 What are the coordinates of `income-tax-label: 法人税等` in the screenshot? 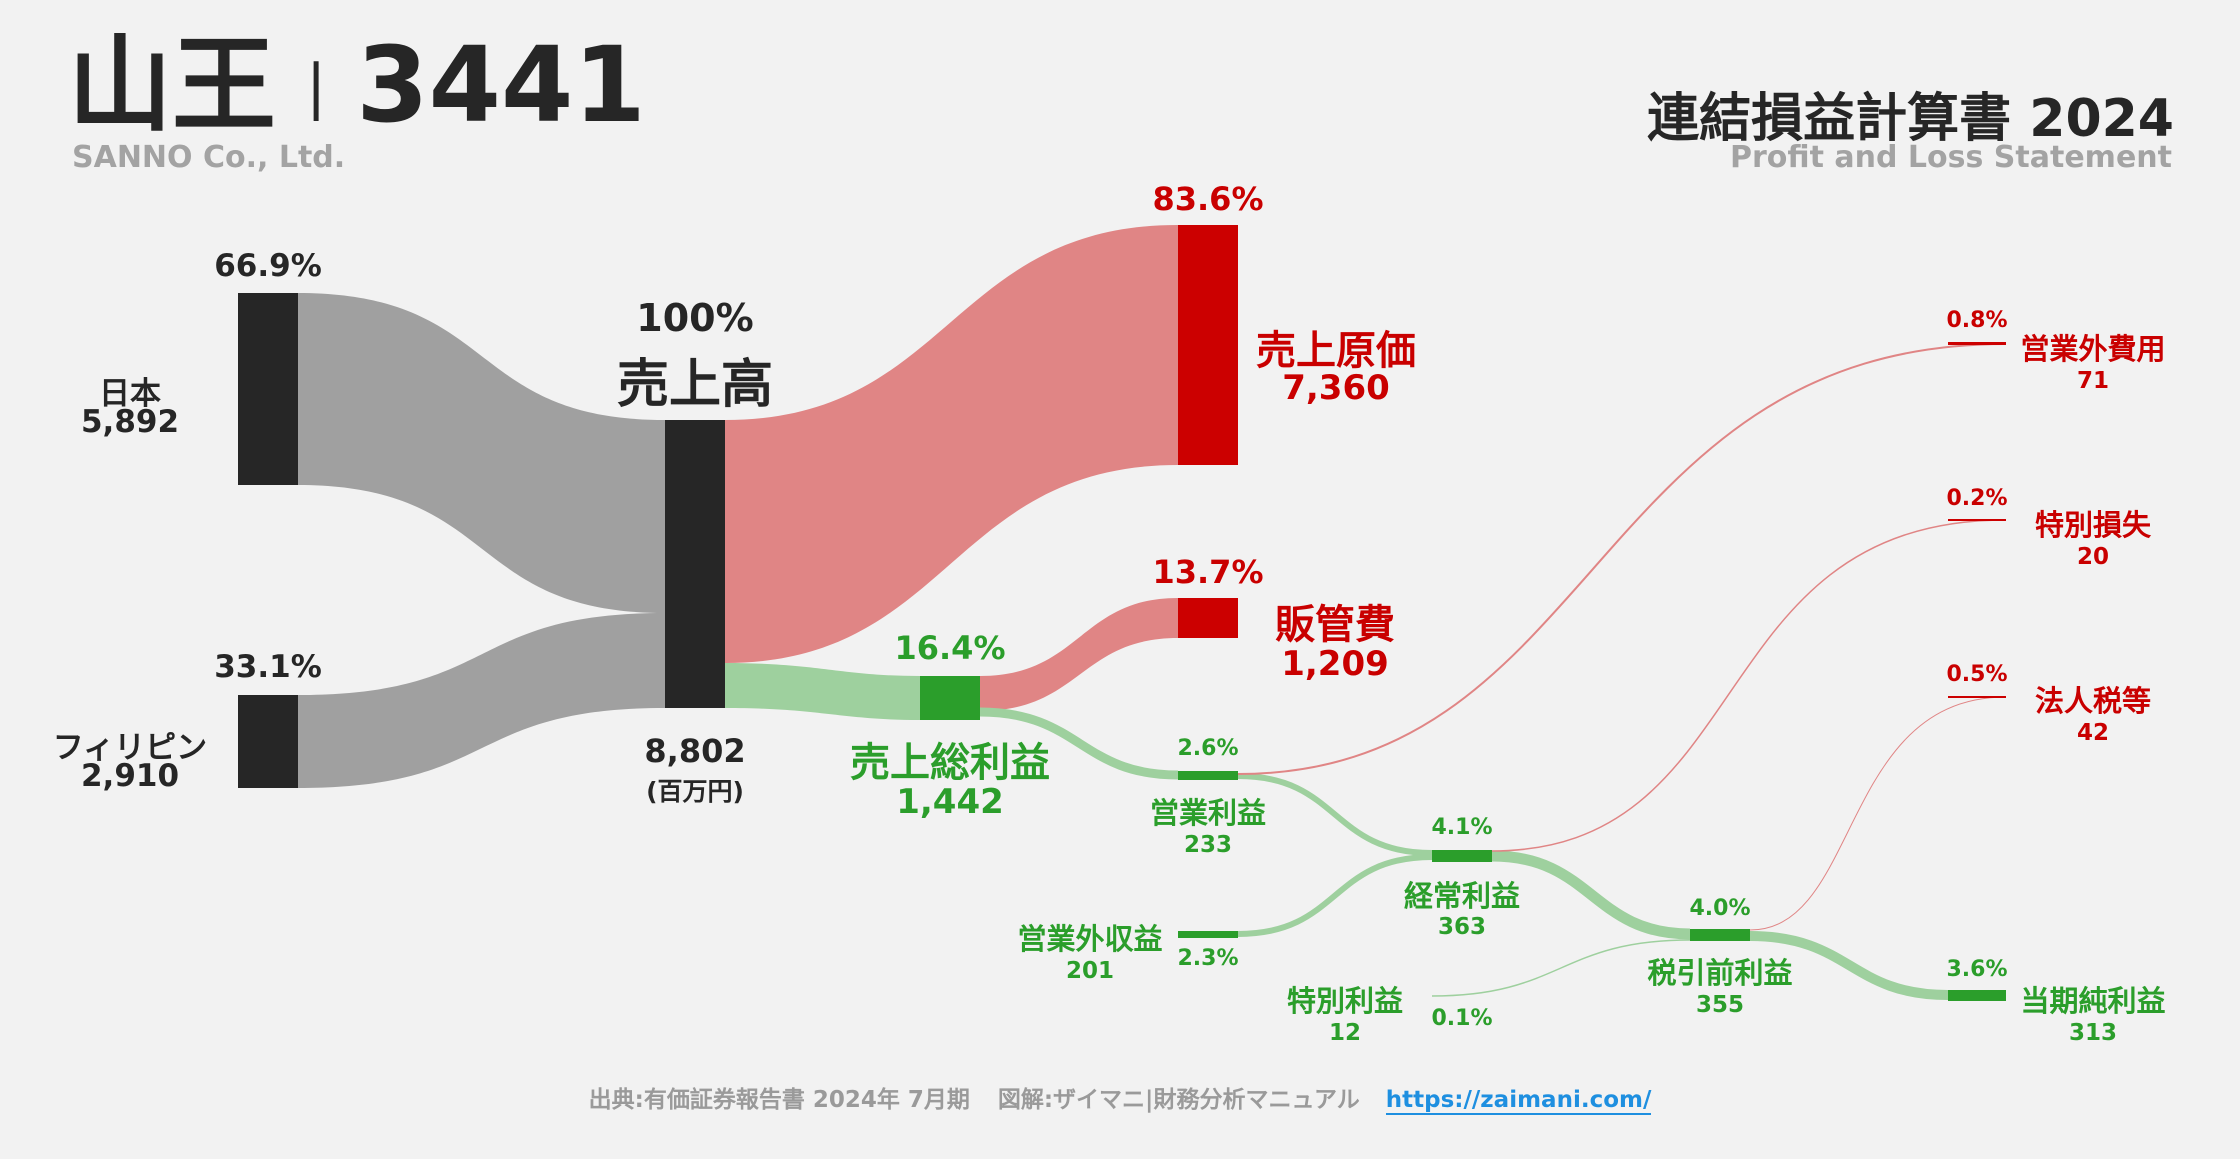 It's located at (2092, 701).